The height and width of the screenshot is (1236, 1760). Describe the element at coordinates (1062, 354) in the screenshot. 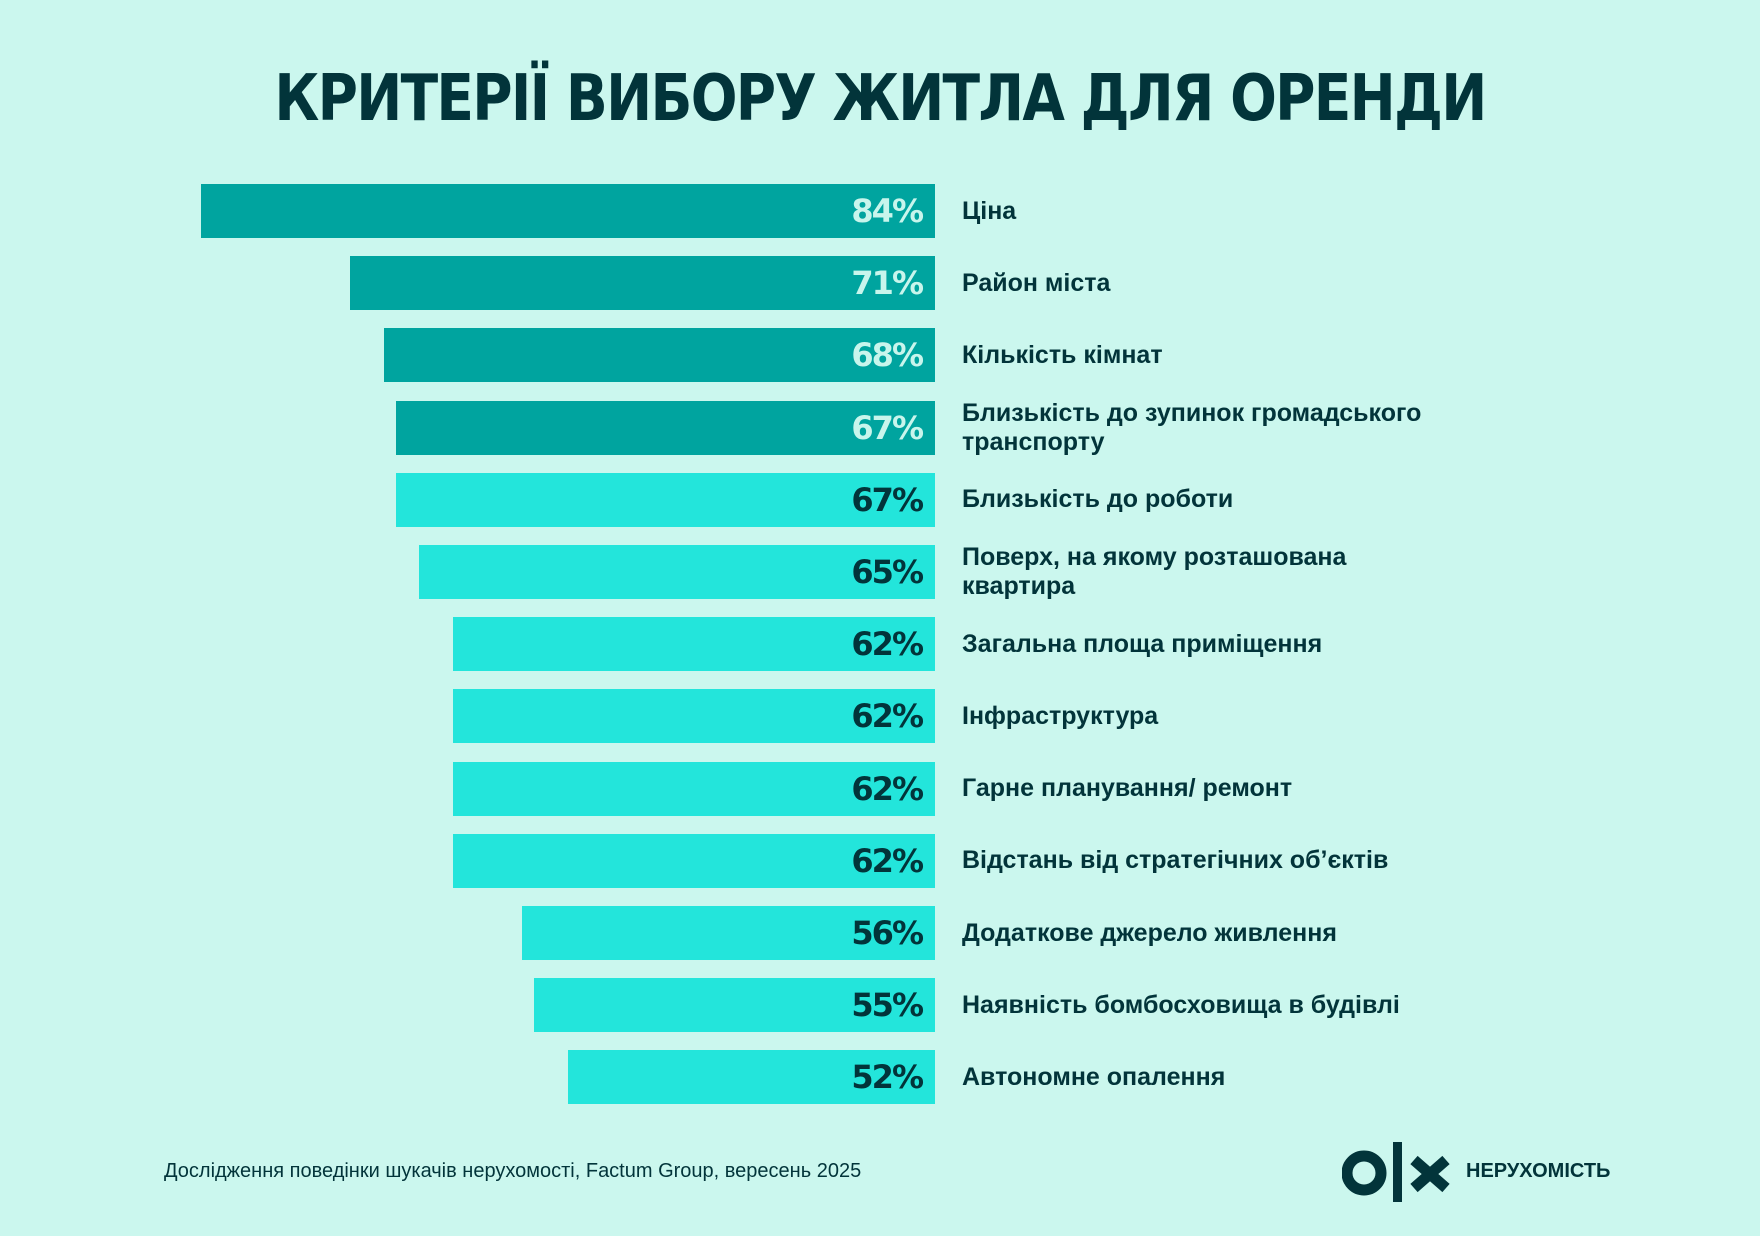

I see `category-label: Кількість кімнат` at that location.